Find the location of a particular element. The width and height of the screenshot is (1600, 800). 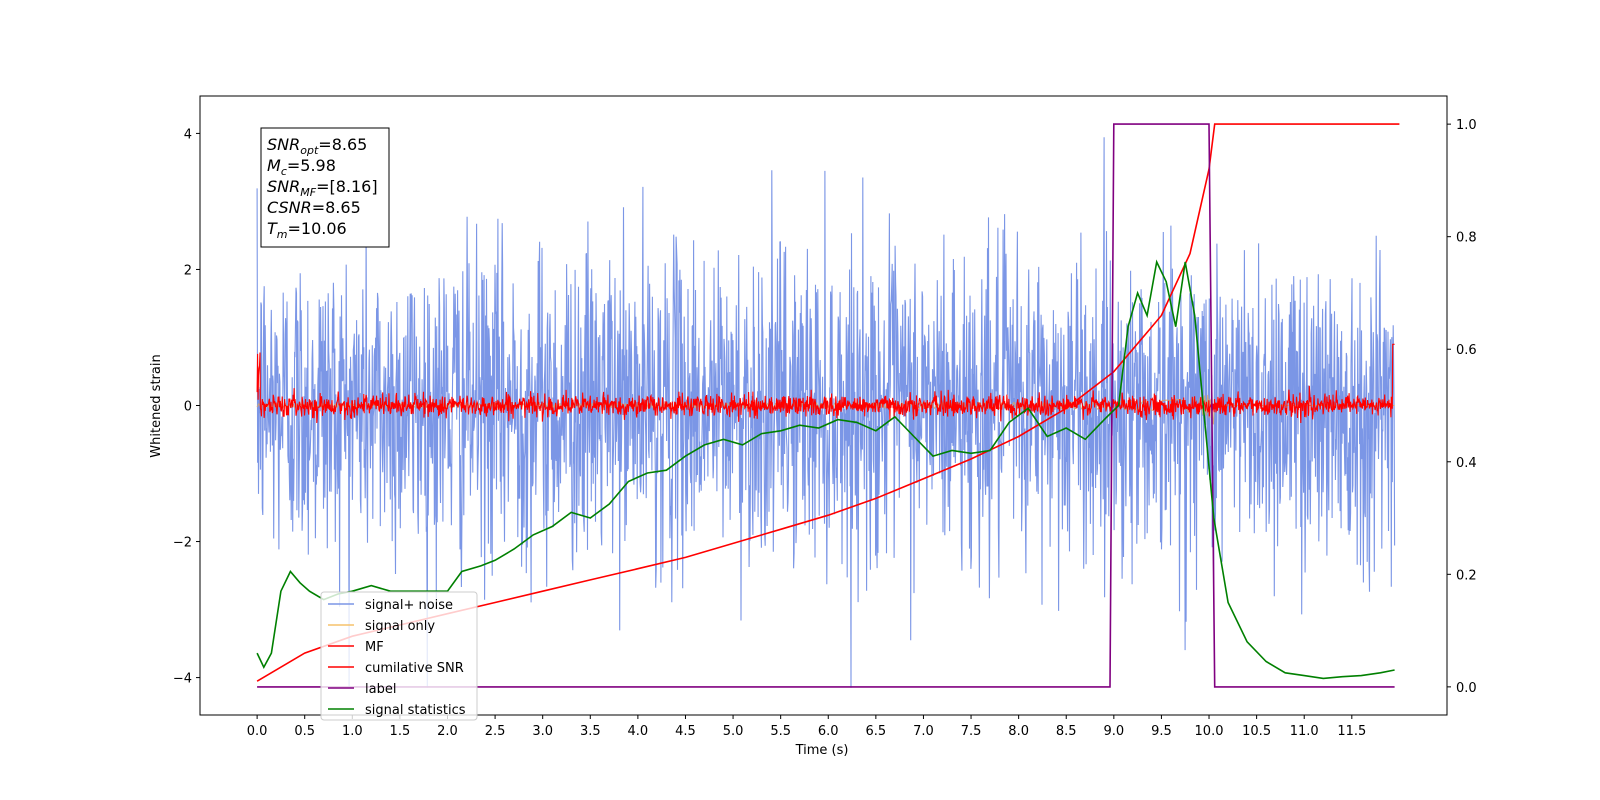

info-line: SNRopt=8.65 is located at coordinates (317, 146).